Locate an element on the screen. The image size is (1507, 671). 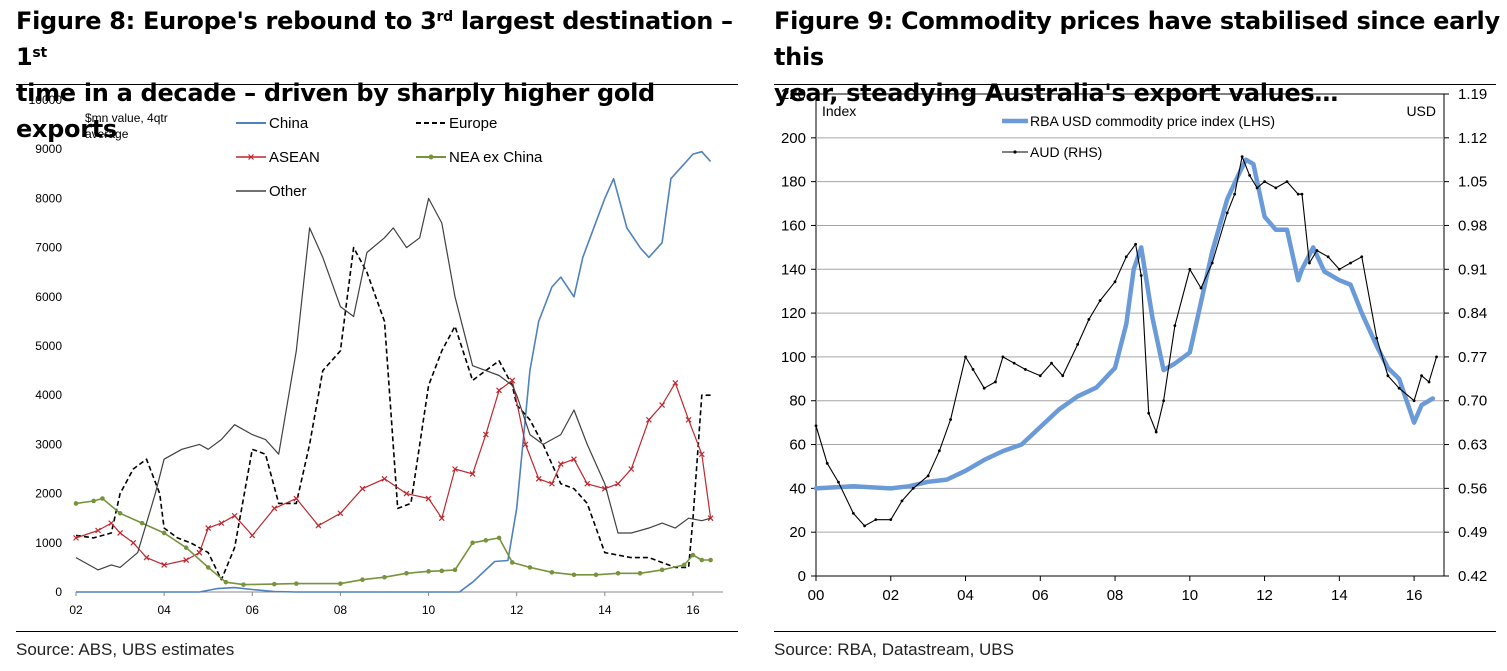
figure-8-legend-label-china: China is located at coordinates (289, 123).